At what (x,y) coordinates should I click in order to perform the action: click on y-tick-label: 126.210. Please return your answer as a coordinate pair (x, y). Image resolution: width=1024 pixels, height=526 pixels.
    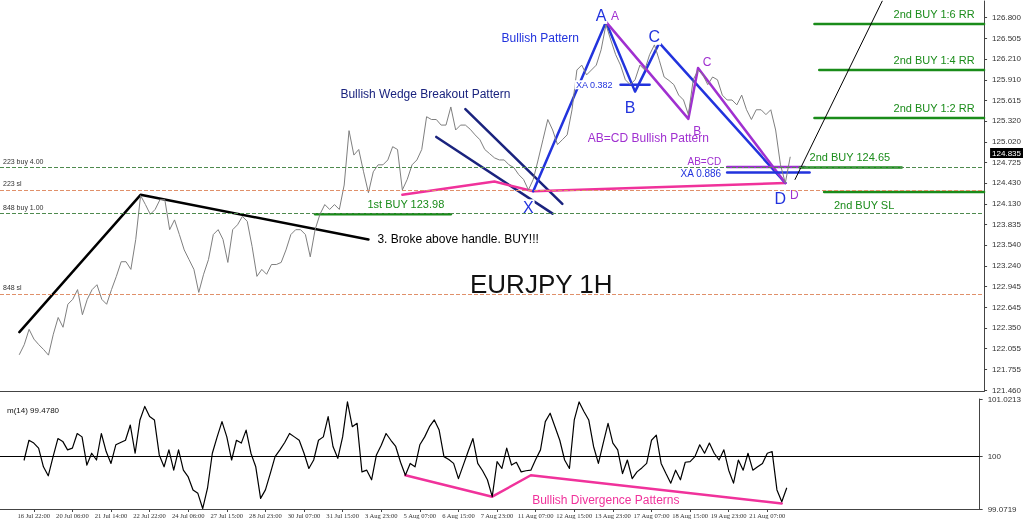
    Looking at the image, I should click on (1007, 59).